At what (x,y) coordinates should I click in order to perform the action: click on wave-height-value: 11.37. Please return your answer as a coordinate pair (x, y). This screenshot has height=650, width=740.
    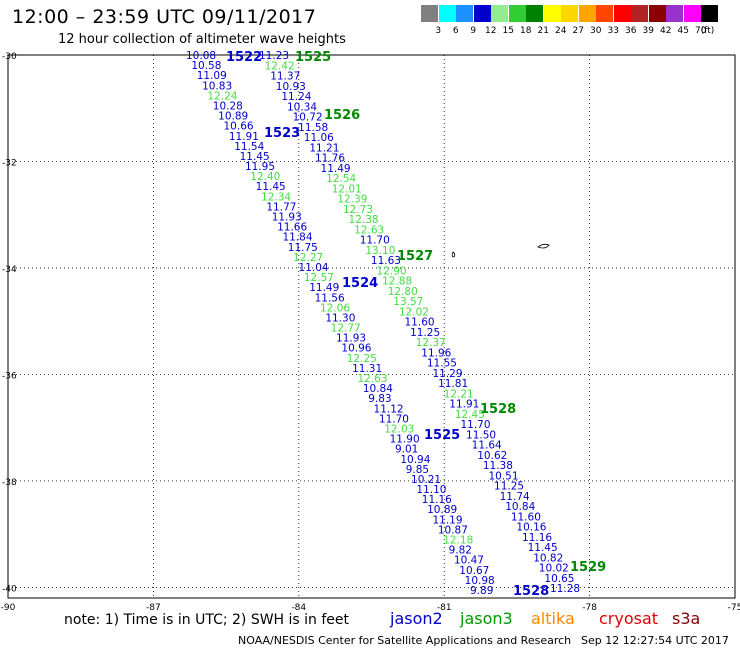
    Looking at the image, I should click on (285, 77).